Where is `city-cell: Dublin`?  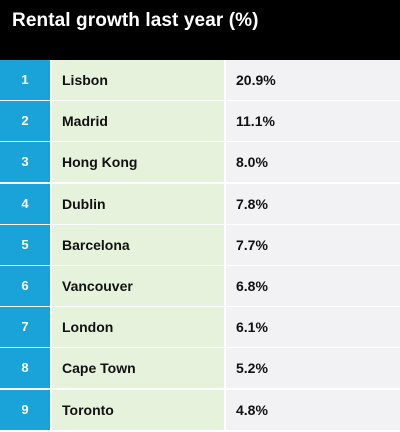
city-cell: Dublin is located at coordinates (138, 204).